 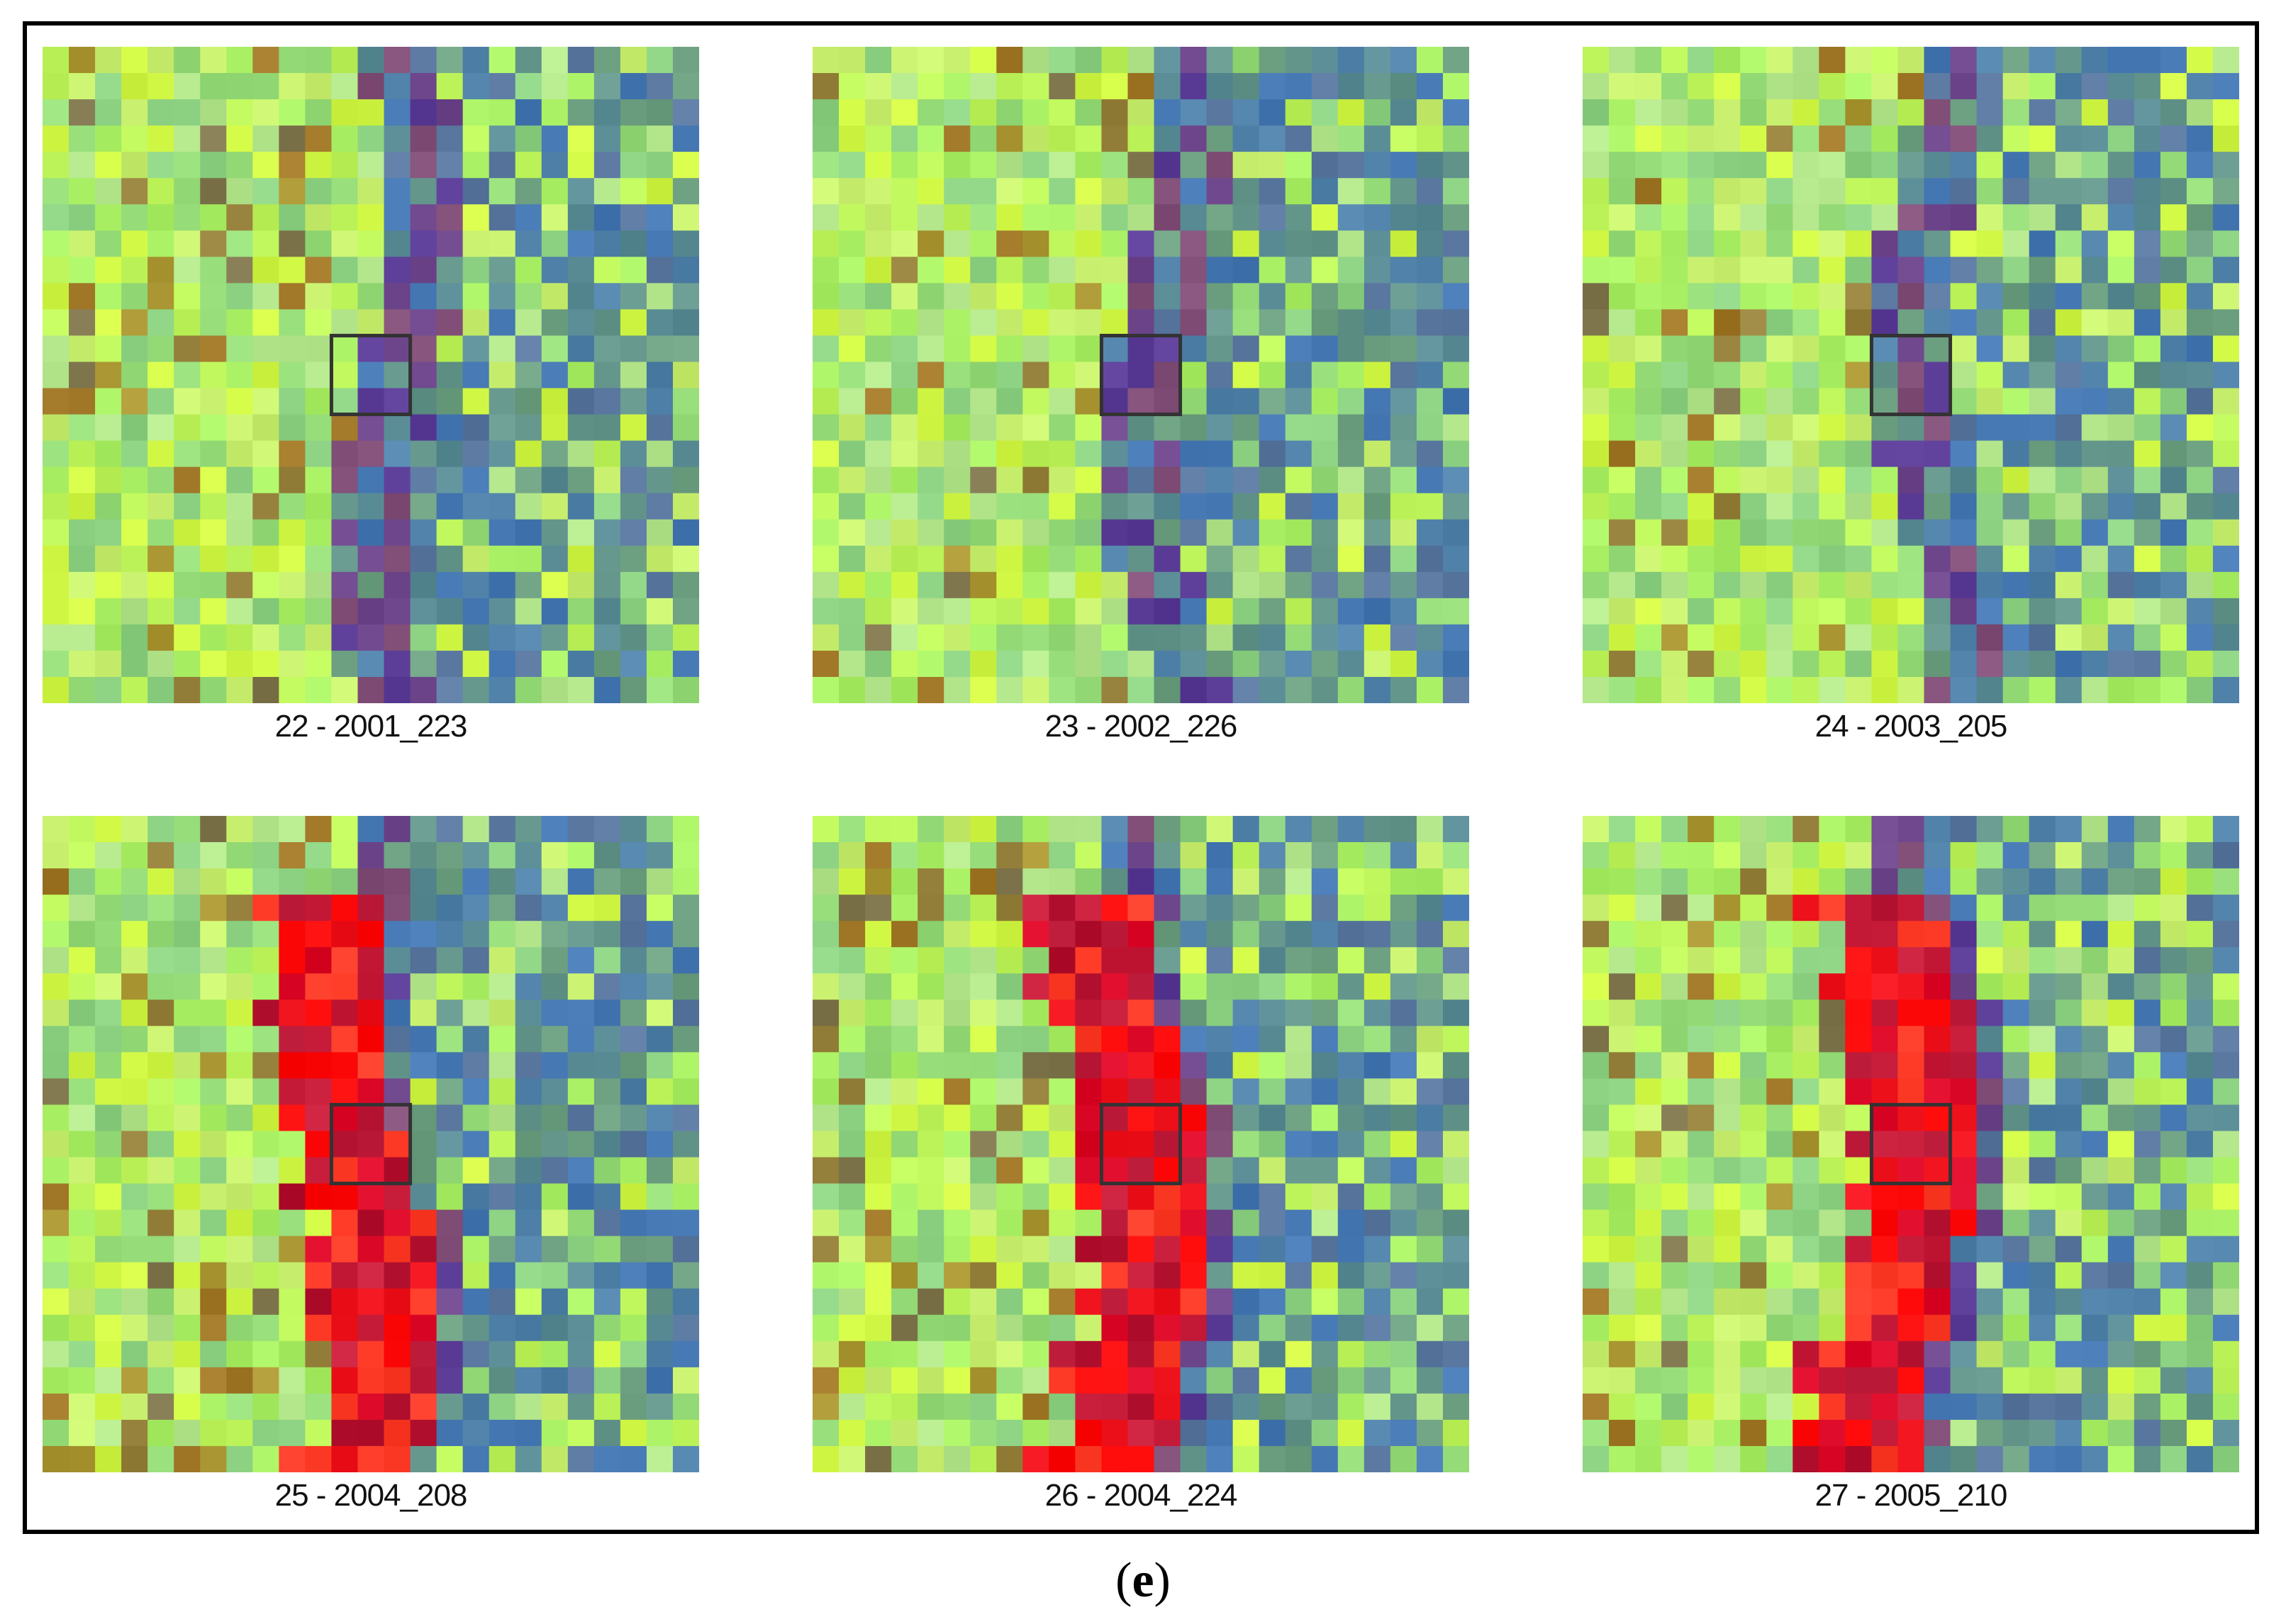 What do you see at coordinates (1911, 727) in the screenshot?
I see `thumbnail-caption: 24 - 2003_205` at bounding box center [1911, 727].